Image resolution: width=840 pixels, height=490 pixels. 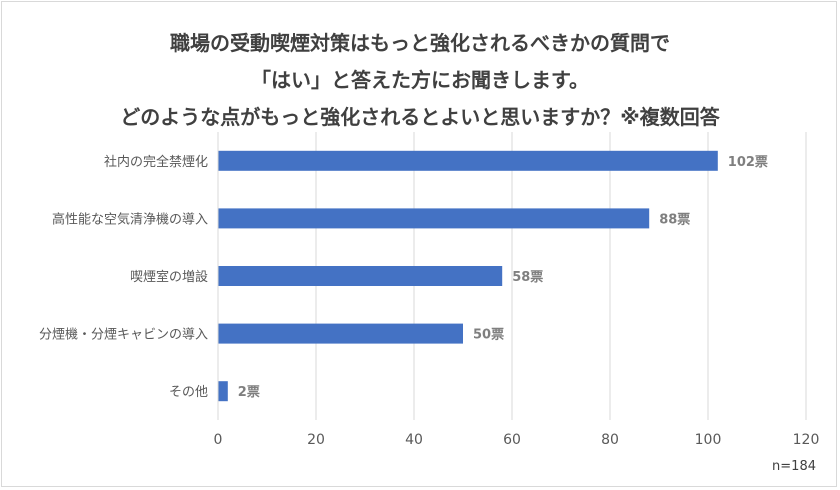 What do you see at coordinates (218, 440) in the screenshot?
I see `x-tick-label: 0` at bounding box center [218, 440].